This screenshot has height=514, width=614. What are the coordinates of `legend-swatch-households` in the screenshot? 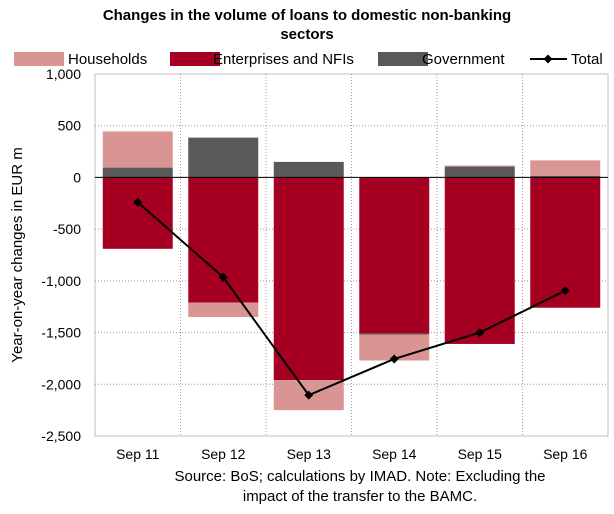 It's located at (39, 59).